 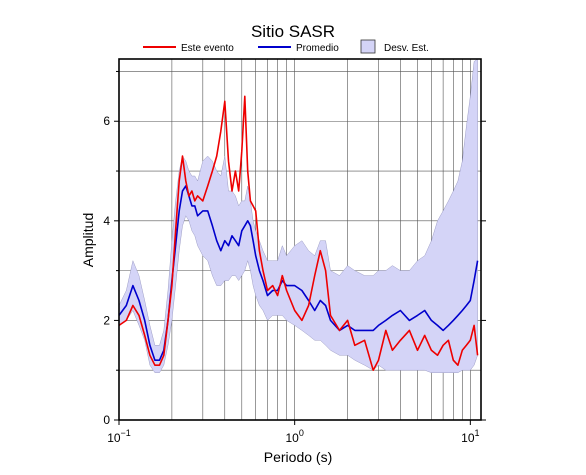 I want to click on legend-label-mean: Promedio, so click(x=317, y=48).